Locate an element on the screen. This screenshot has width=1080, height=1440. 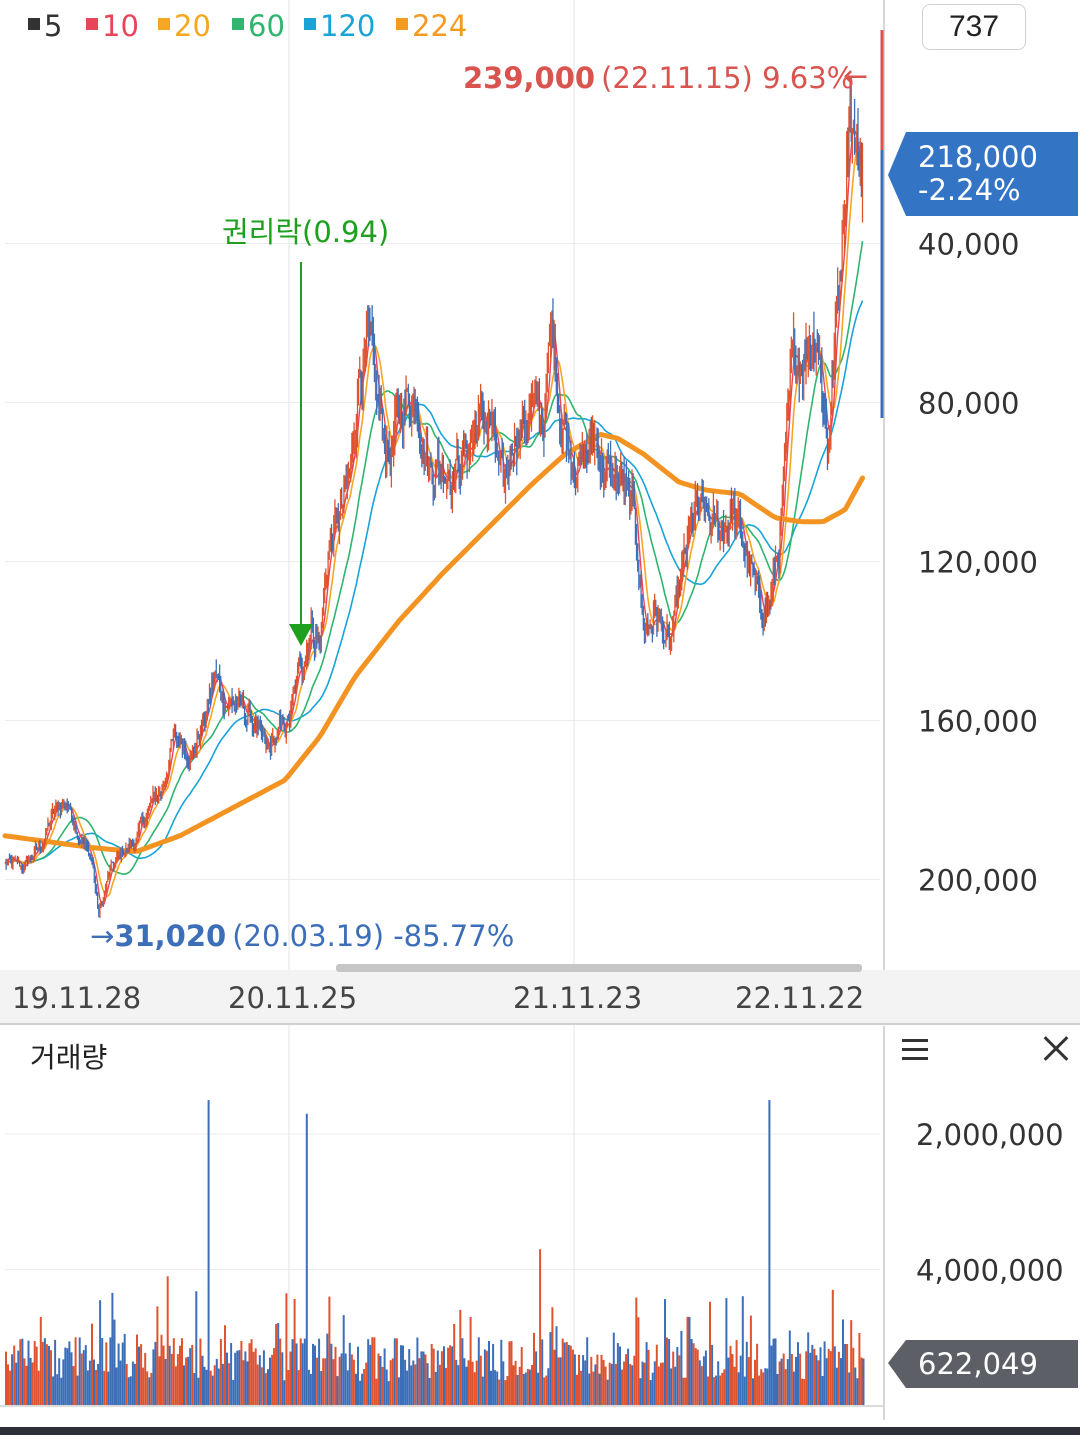
legend-label-120: 120 is located at coordinates (347, 26).